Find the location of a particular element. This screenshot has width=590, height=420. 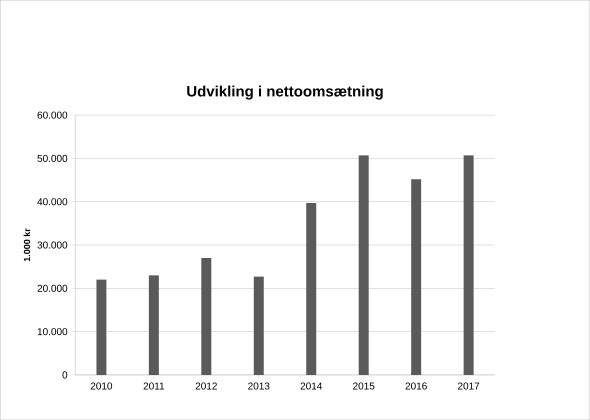

y-tick-label: 20.000 is located at coordinates (53, 288).